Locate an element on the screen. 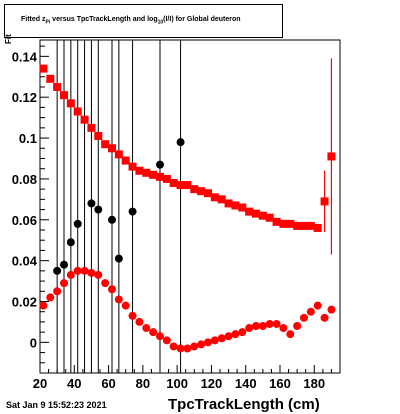  x-ticks: 20 40 60 80 100 120 140 160 180 is located at coordinates (187, 378).